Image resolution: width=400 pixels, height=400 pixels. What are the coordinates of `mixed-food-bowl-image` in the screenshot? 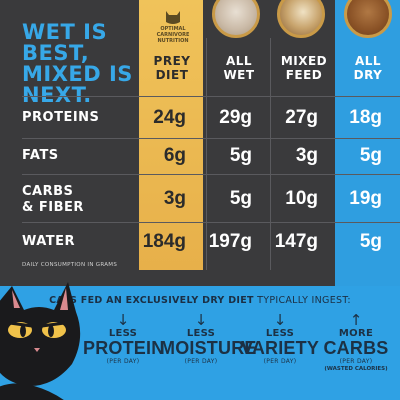 It's located at (301, 19).